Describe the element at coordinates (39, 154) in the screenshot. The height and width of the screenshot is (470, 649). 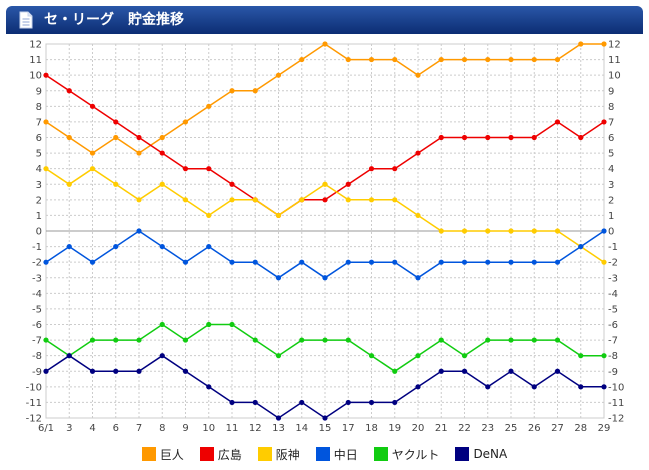
I see `y-tick-label-left: 5` at that location.